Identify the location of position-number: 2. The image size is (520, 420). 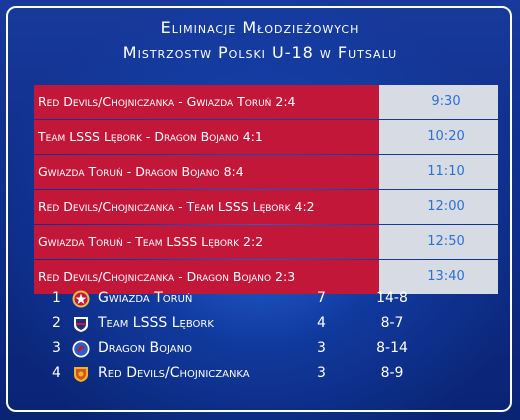
(56, 323).